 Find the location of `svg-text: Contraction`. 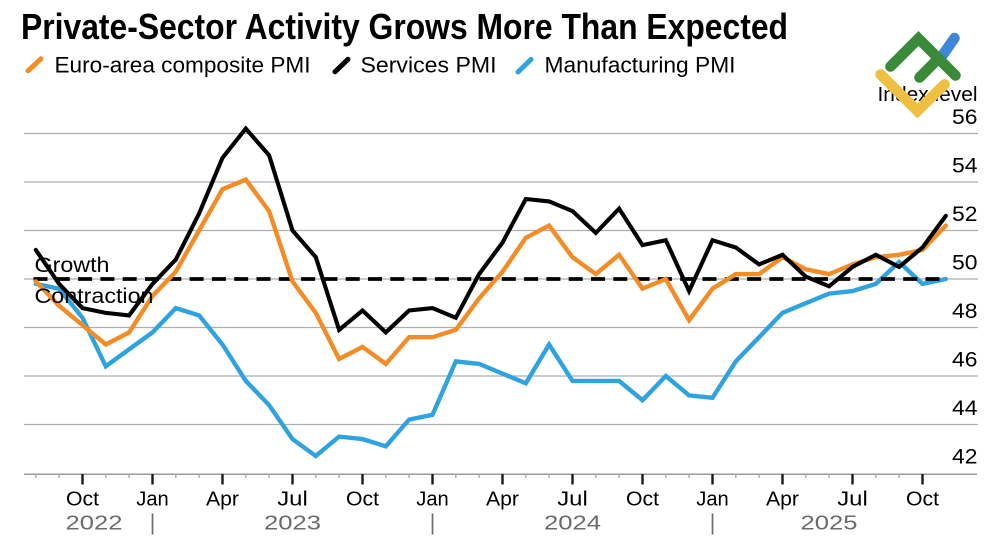

svg-text: Contraction is located at coordinates (94, 296).